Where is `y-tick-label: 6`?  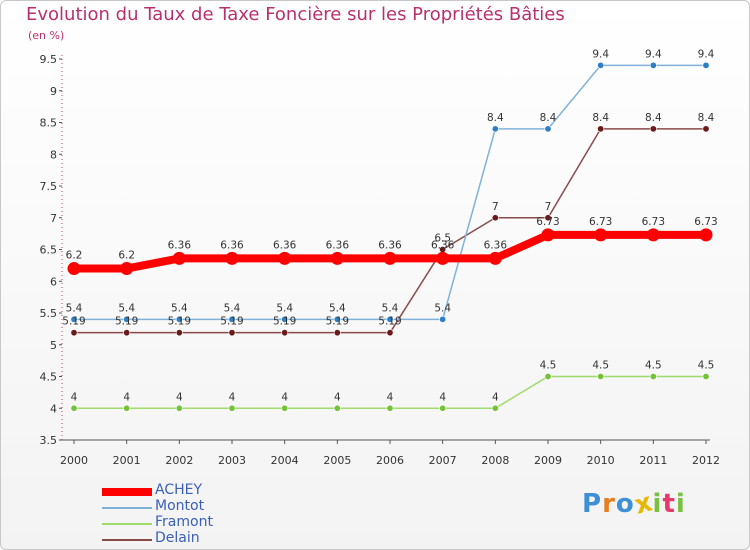
y-tick-label: 6 is located at coordinates (53, 281).